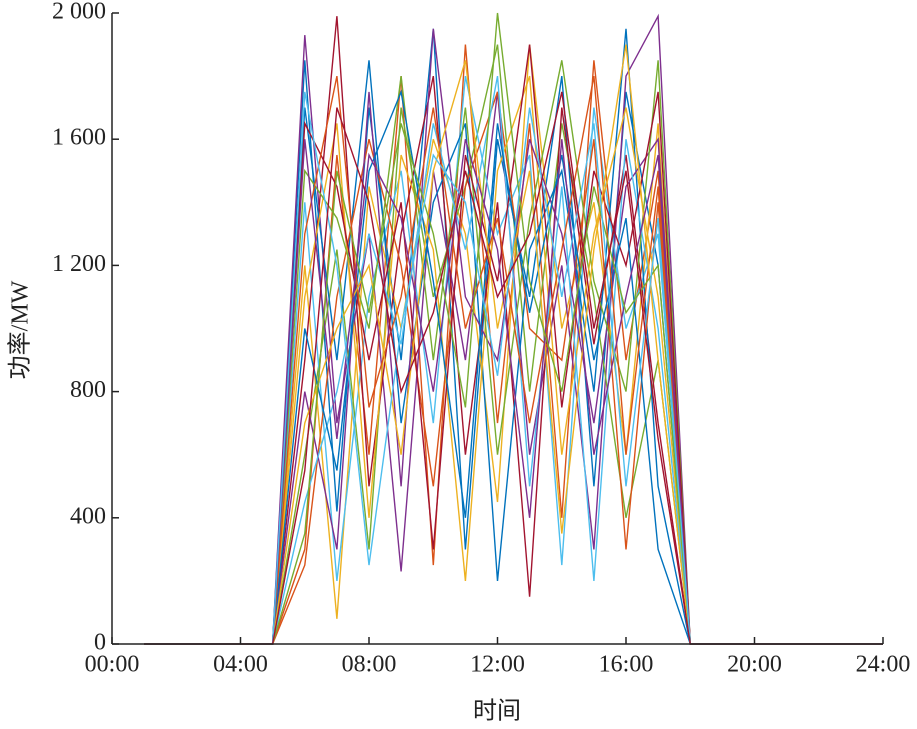 Image resolution: width=917 pixels, height=729 pixels. What do you see at coordinates (20, 329) in the screenshot?
I see `y-axis-label: 功率/MW` at bounding box center [20, 329].